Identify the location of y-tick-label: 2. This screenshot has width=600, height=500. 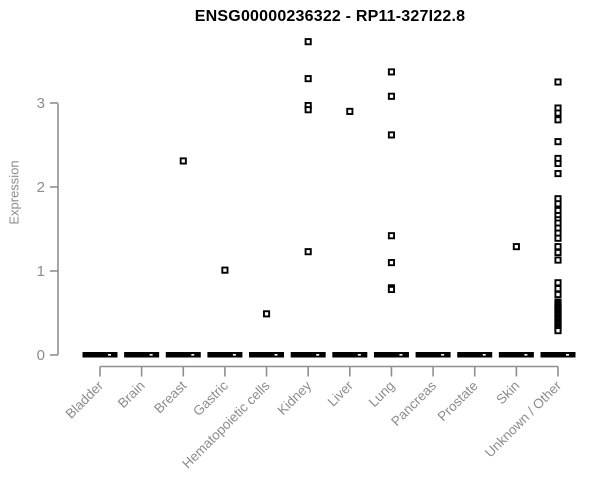
(41, 187).